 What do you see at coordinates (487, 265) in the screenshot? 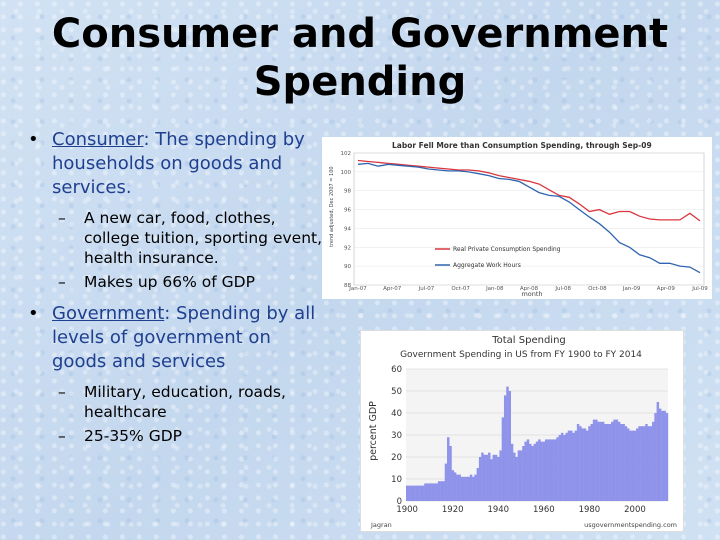
I see `legend-label-hours: Aggregate Work Hours` at bounding box center [487, 265].